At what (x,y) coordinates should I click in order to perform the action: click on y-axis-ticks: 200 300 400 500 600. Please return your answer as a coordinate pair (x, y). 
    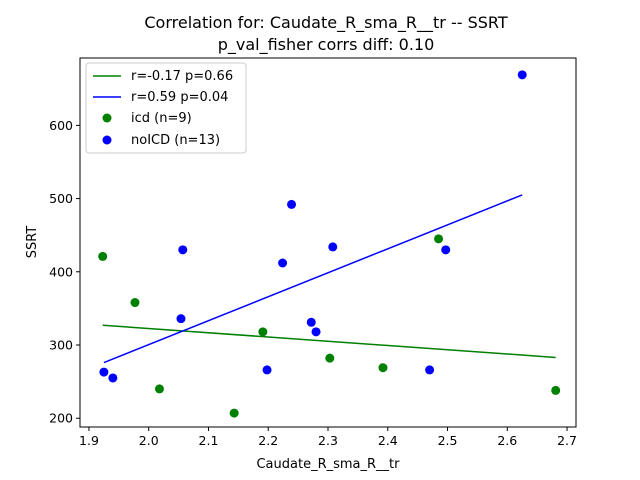
    Looking at the image, I should click on (64, 272).